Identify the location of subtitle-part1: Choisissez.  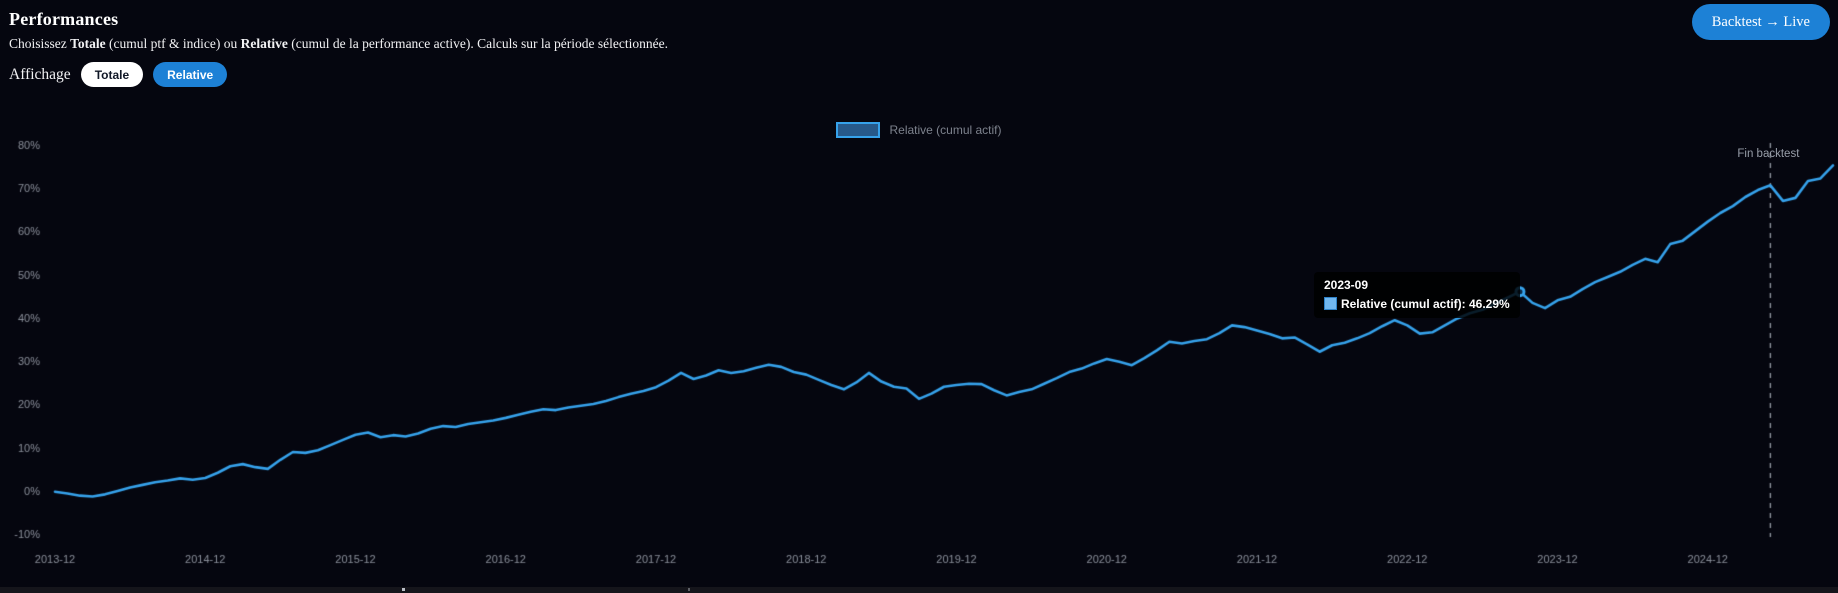
(40, 43).